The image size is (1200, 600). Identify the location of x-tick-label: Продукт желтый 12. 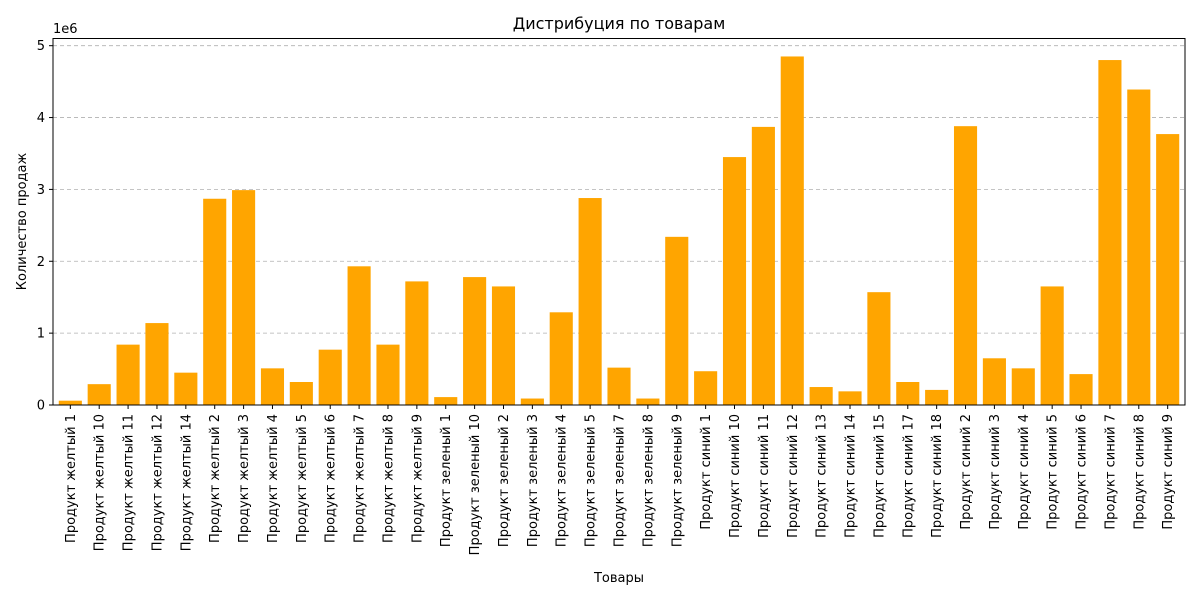
(157, 482).